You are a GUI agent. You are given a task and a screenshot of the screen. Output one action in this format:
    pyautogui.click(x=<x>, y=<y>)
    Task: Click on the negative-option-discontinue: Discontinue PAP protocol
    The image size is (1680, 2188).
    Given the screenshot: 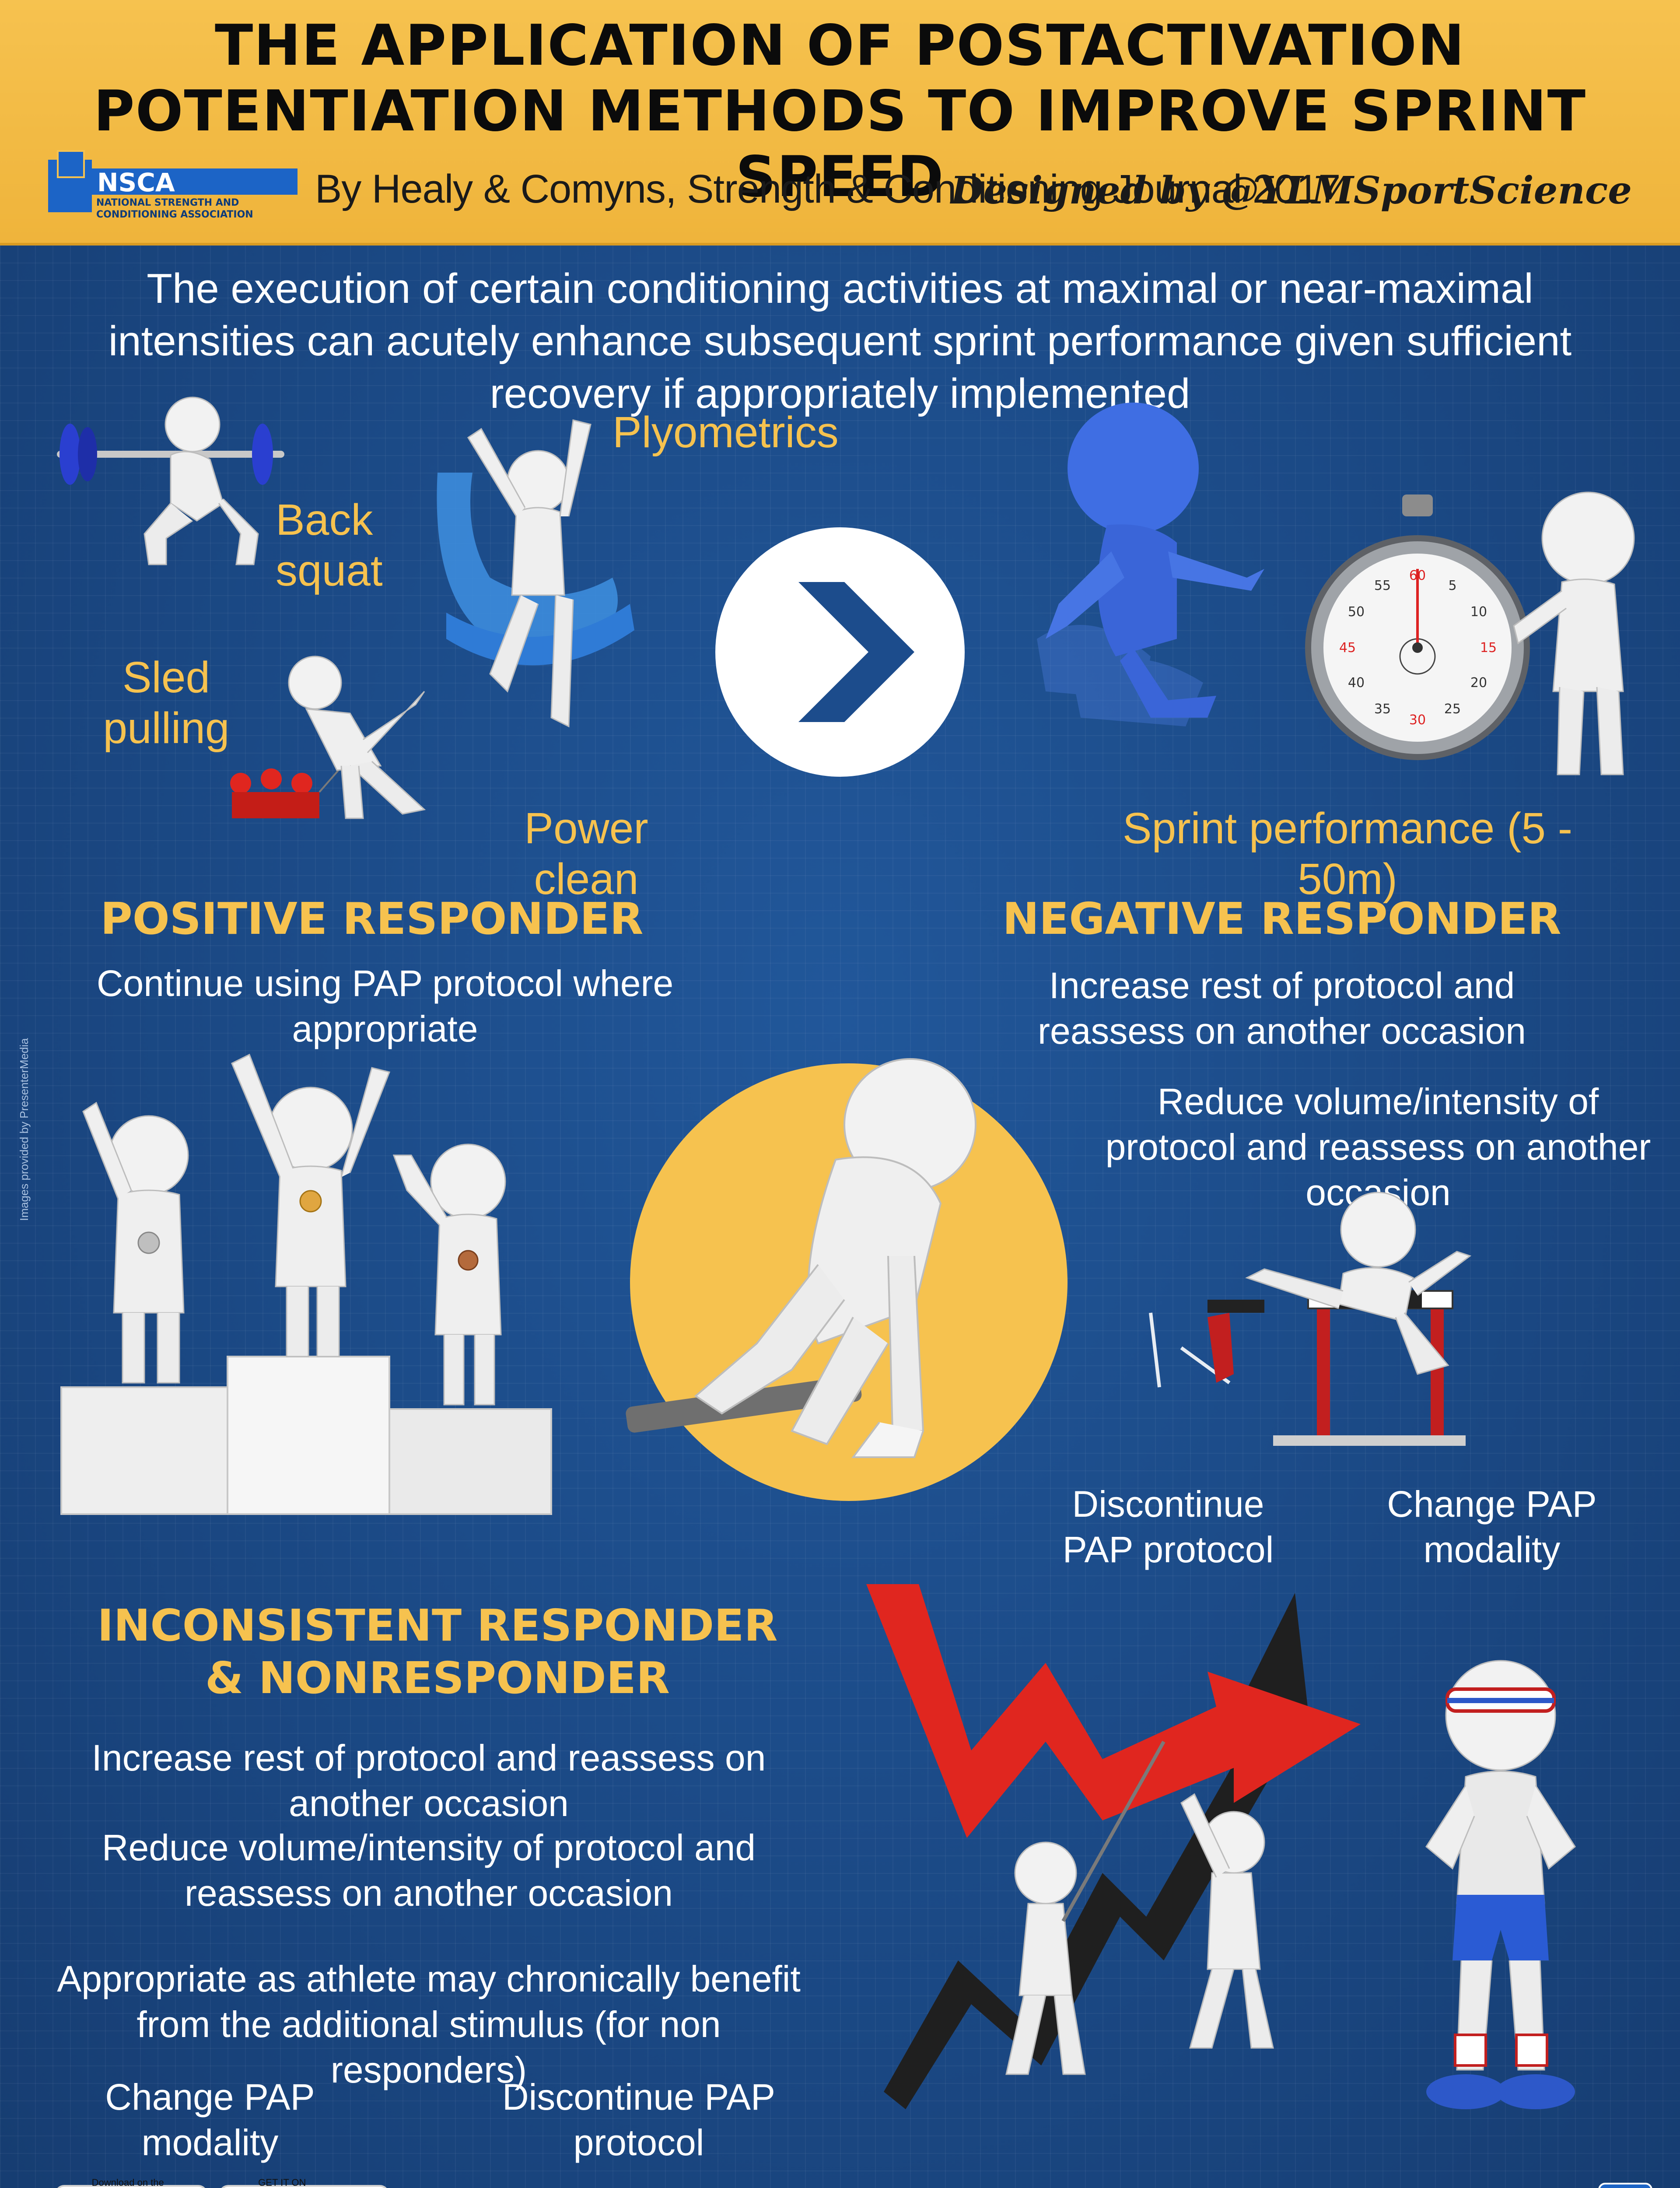 What is the action you would take?
    pyautogui.click(x=1168, y=1526)
    